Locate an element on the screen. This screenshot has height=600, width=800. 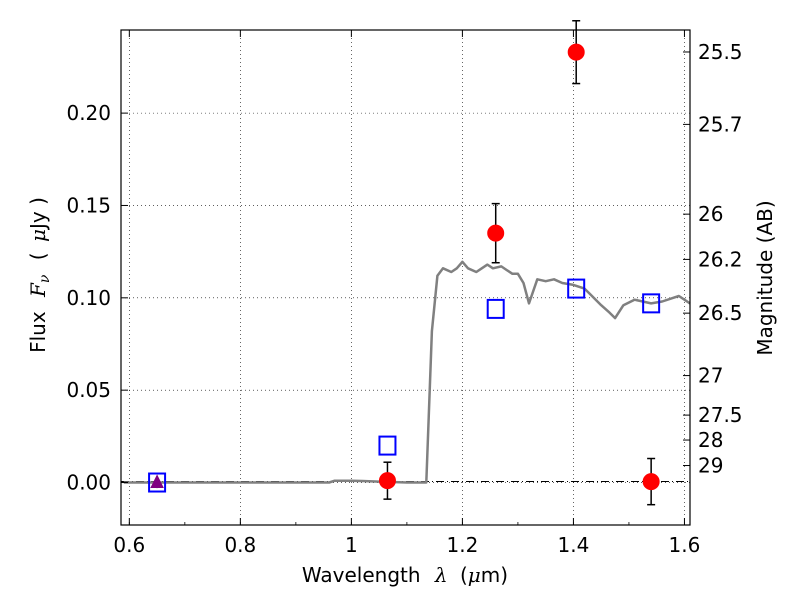
x-axis-label-unit-rest: m) is located at coordinates (494, 575).